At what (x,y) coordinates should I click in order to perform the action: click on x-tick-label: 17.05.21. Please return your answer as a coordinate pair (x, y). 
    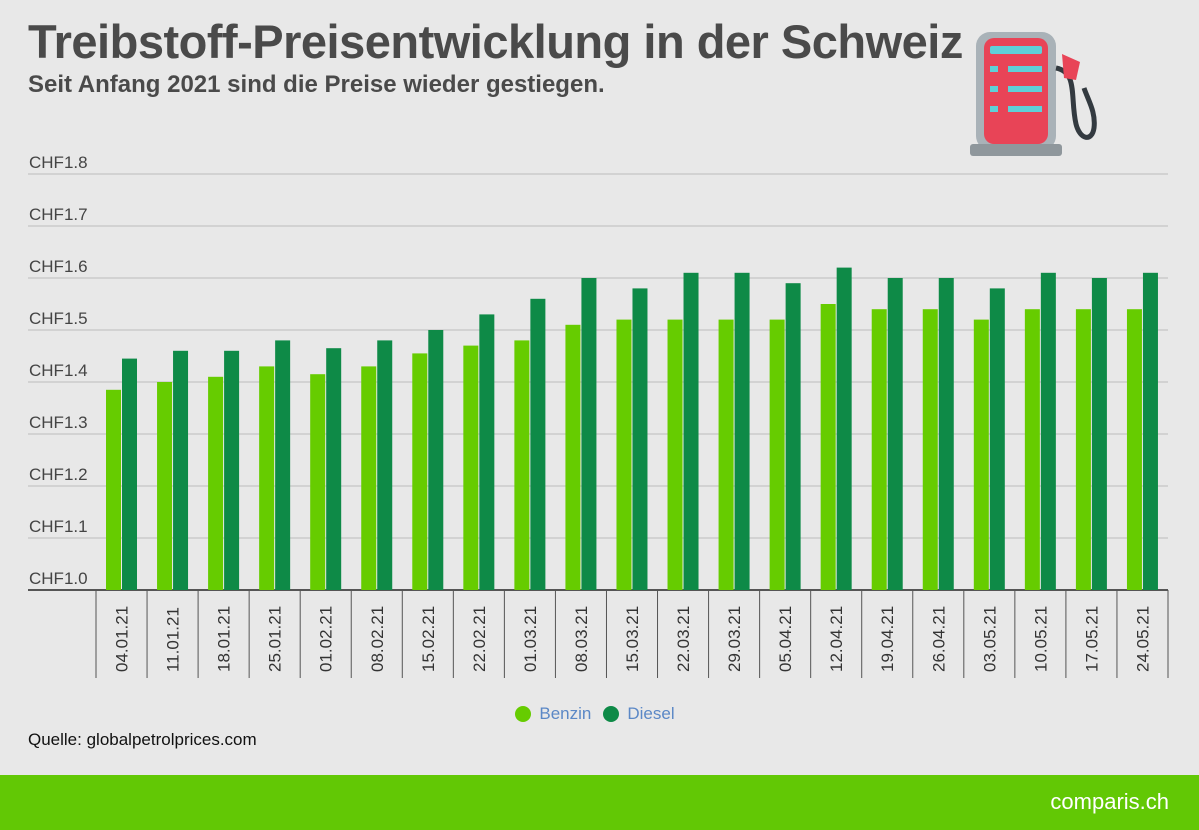
    Looking at the image, I should click on (1091, 639).